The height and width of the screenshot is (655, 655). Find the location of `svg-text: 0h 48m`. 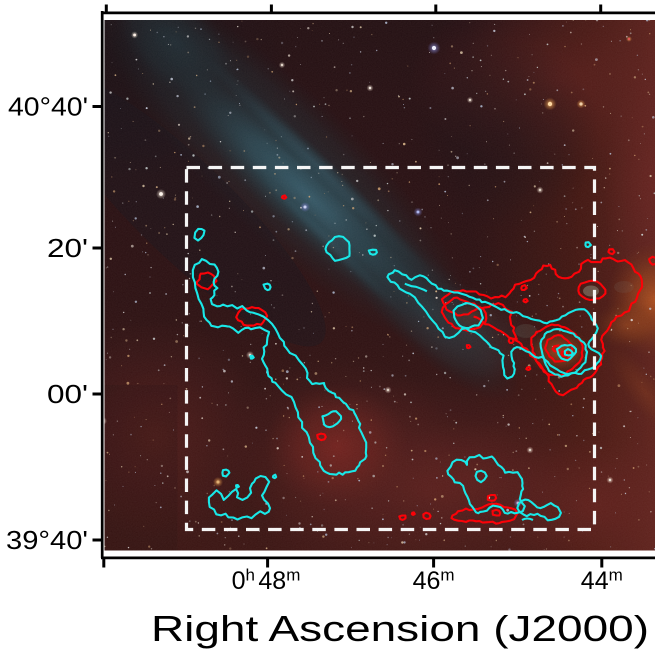

svg-text: 0h 48m is located at coordinates (266, 581).